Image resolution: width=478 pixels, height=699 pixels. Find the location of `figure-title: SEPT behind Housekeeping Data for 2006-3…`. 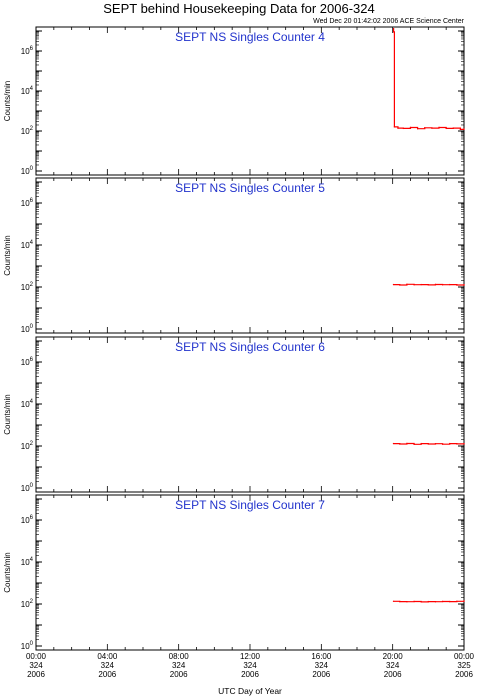

figure-title: SEPT behind Housekeeping Data for 2006-3… is located at coordinates (239, 8).